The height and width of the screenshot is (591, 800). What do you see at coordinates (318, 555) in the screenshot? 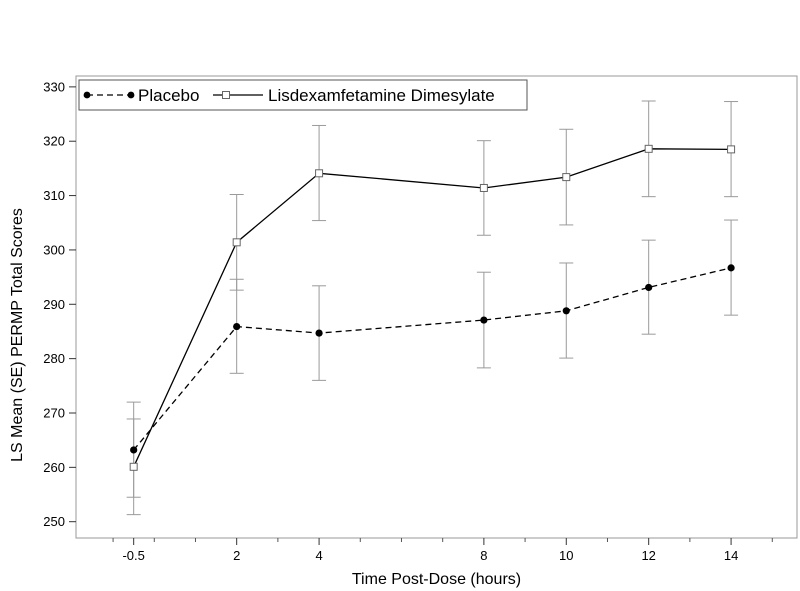
I see `x-tick-label: 4` at bounding box center [318, 555].